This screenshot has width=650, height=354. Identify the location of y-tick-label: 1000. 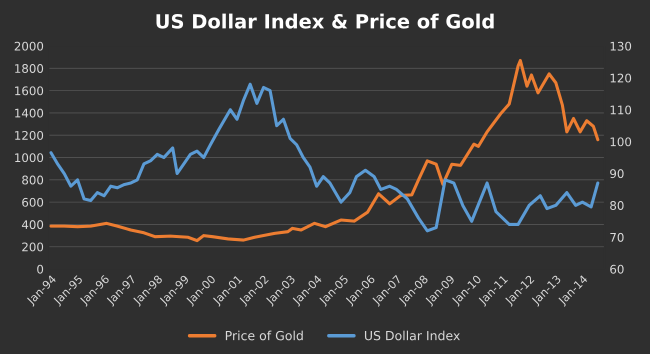
(29, 157).